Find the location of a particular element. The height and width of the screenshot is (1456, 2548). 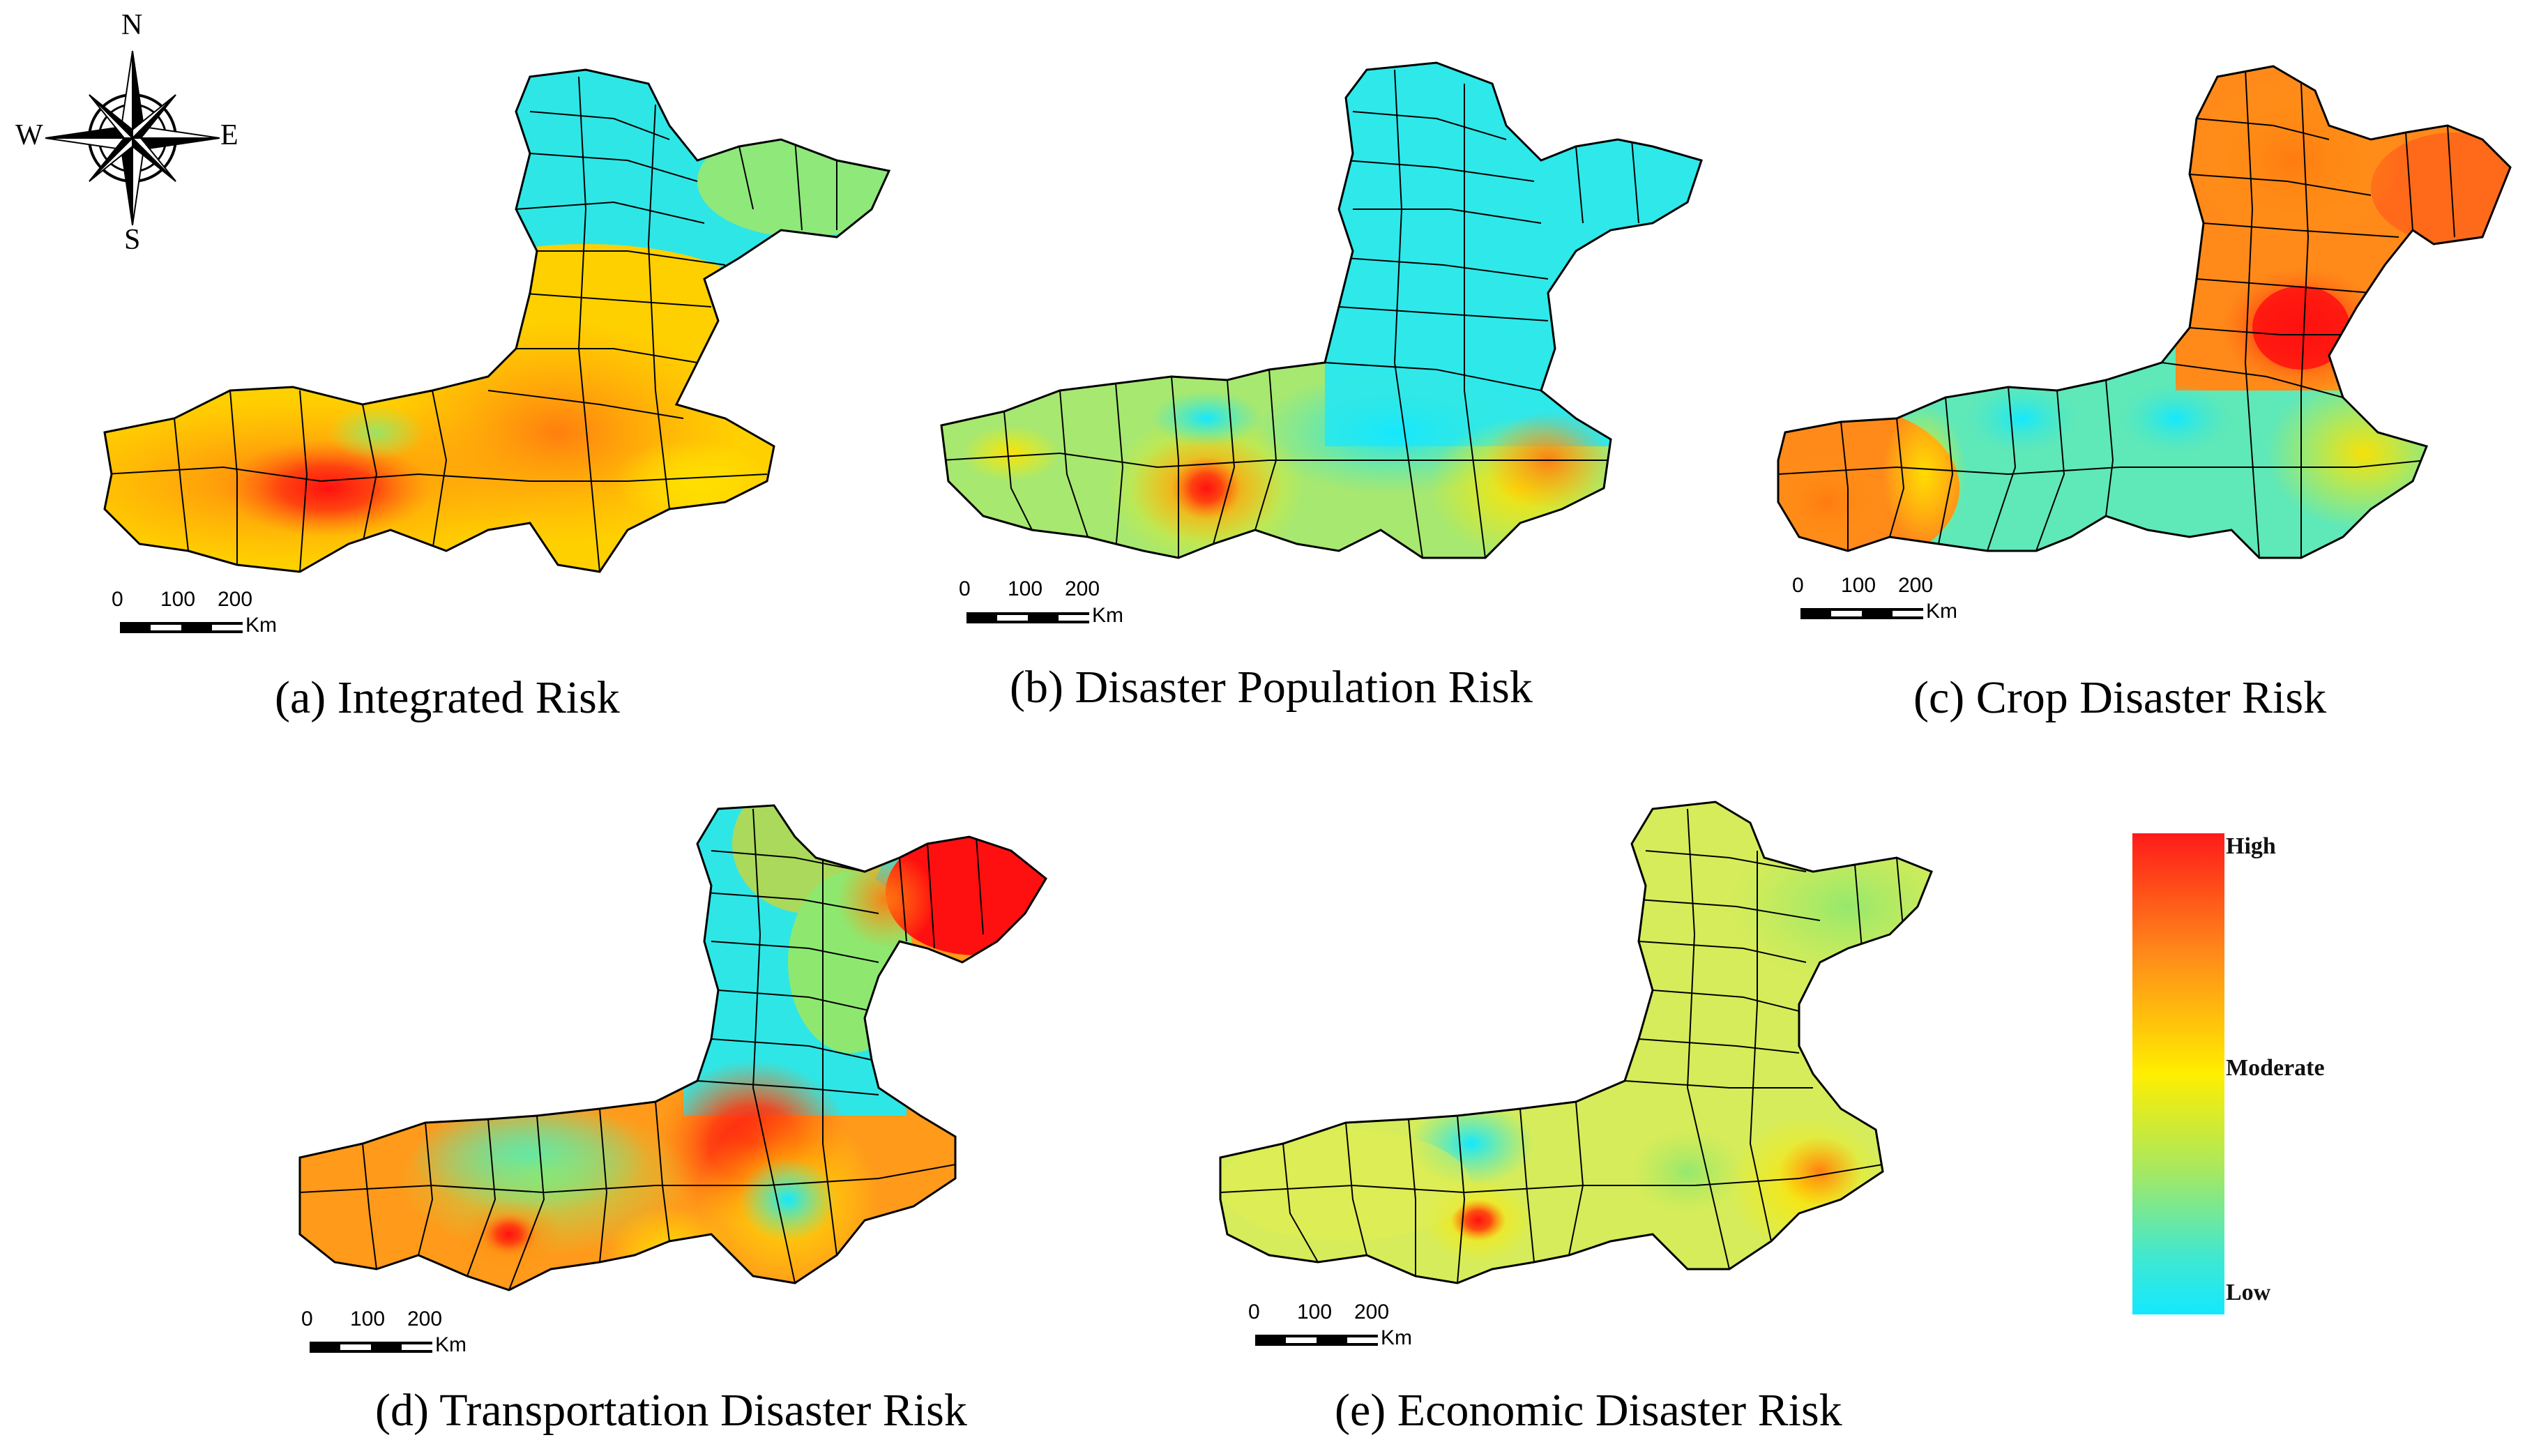

compass-icon is located at coordinates (132, 138).